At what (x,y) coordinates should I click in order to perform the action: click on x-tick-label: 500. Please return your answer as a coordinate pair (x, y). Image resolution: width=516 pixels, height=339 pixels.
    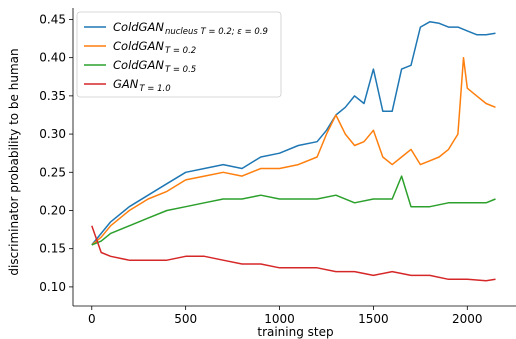
    Looking at the image, I should click on (185, 319).